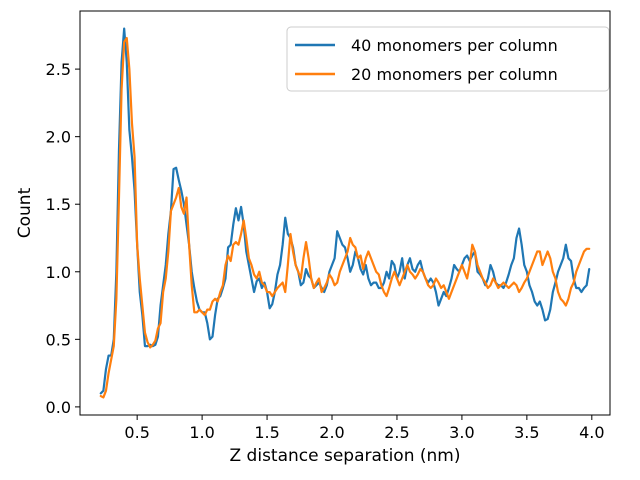  Describe the element at coordinates (266, 432) in the screenshot. I see `x-tick-label: 1.5` at that location.